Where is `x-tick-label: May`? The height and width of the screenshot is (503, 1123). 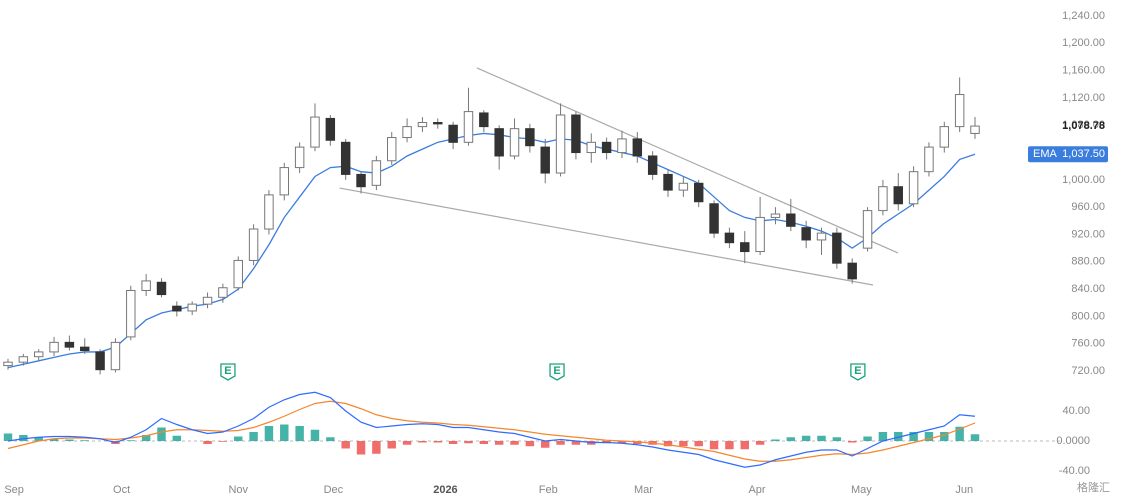 x-tick-label: May is located at coordinates (861, 490).